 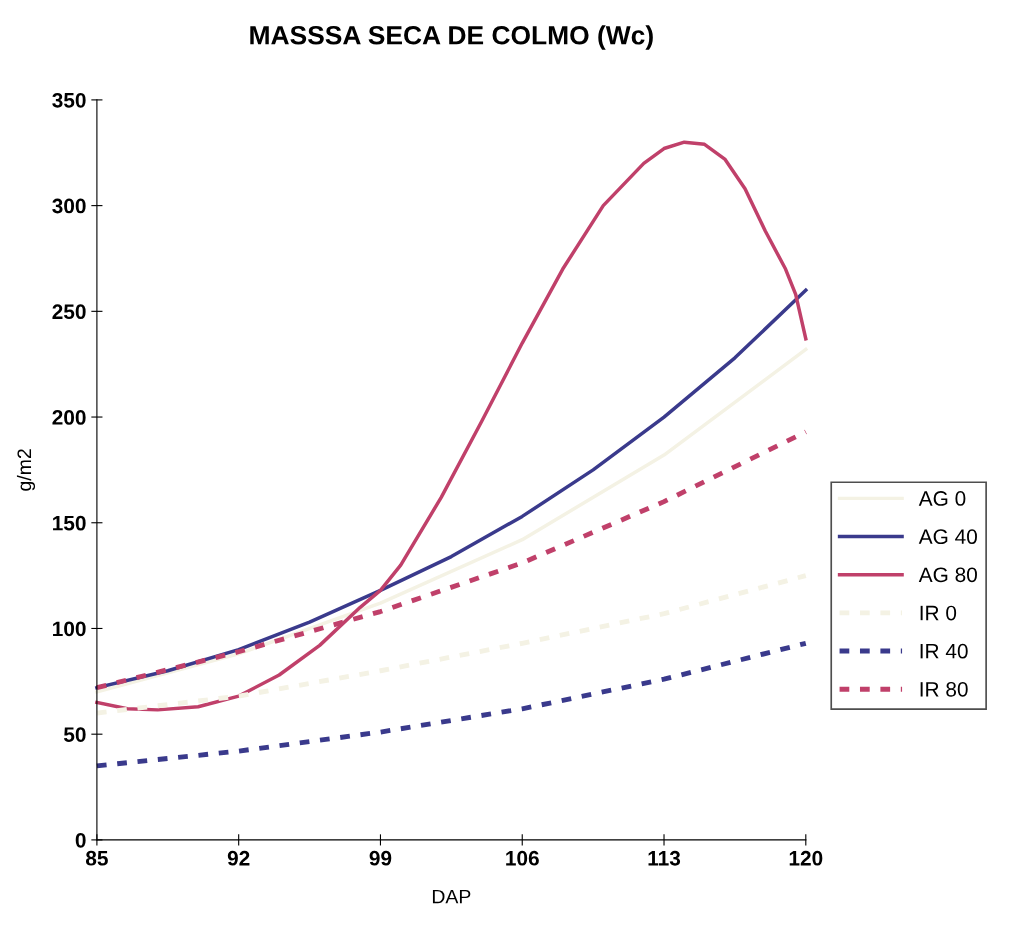 What do you see at coordinates (69, 417) in the screenshot?
I see `y-tick-label: 200` at bounding box center [69, 417].